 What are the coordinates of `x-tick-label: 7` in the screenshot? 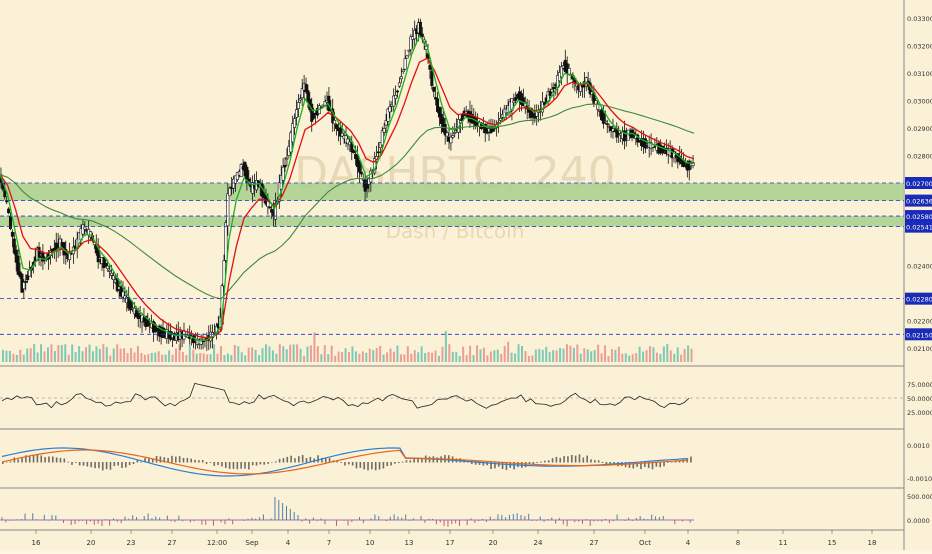 It's located at (329, 543).